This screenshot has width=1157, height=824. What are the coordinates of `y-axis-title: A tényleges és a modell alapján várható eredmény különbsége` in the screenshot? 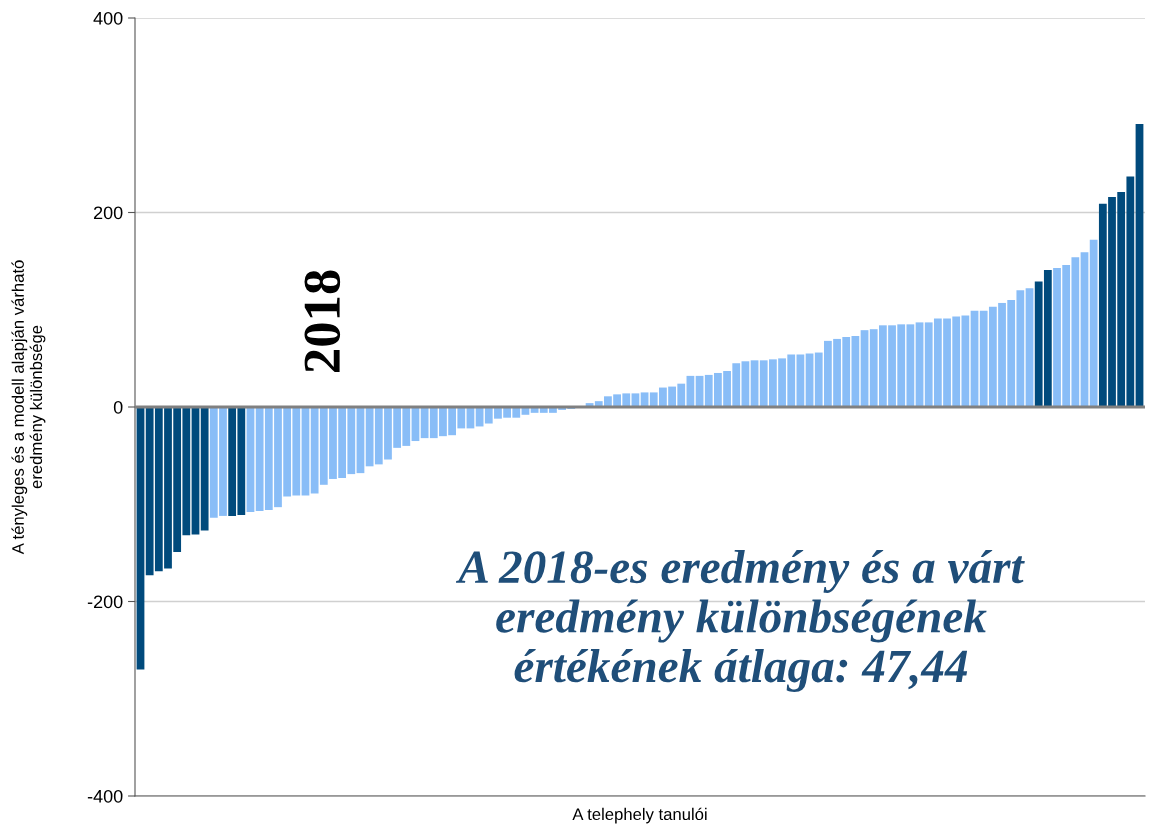 It's located at (28, 407).